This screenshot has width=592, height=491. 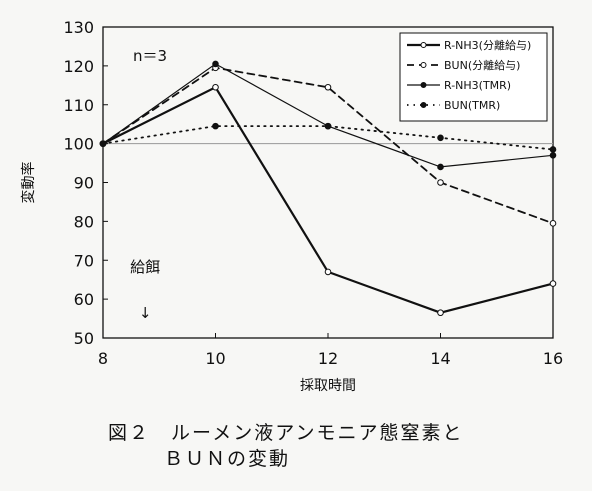 What do you see at coordinates (328, 358) in the screenshot?
I see `x-tick-label: 12` at bounding box center [328, 358].